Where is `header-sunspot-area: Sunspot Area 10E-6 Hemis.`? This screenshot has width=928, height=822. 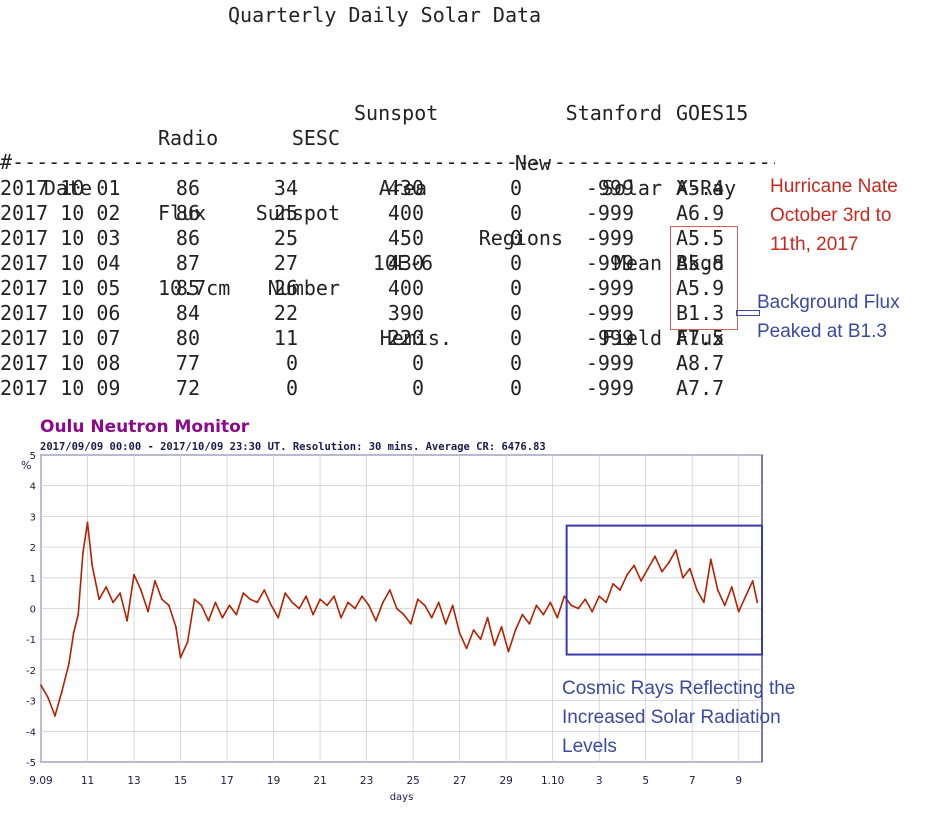 header-sunspot-area: Sunspot Area 10E-6 Hemis. is located at coordinates (403, 213).